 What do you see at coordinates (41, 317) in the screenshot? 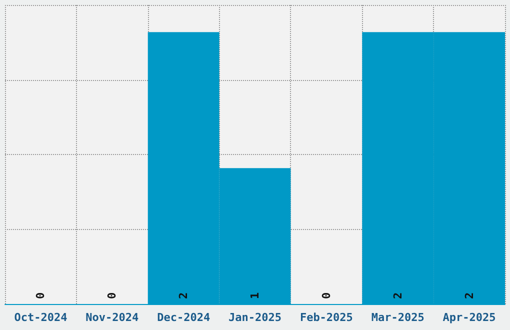
I see `x-tick-label: Oct-2024` at bounding box center [41, 317].